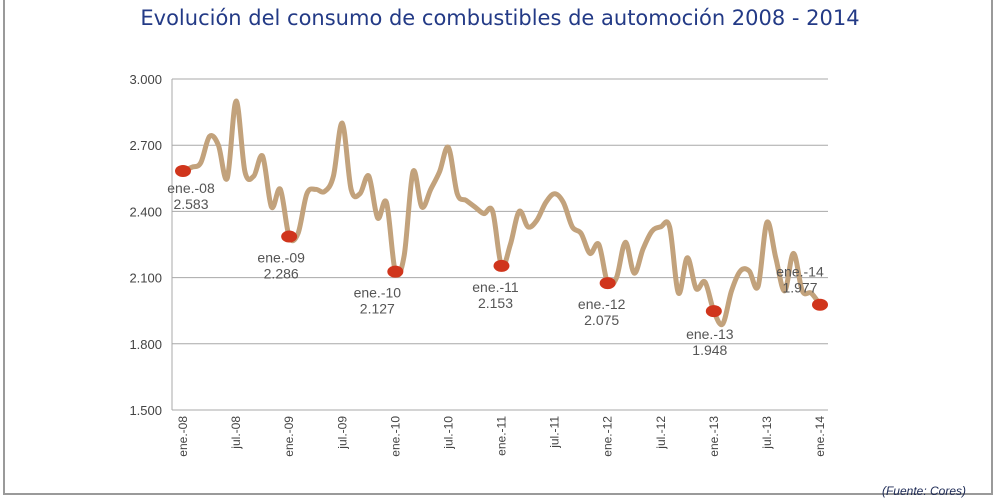 The width and height of the screenshot is (1000, 500). Describe the element at coordinates (800, 272) in the screenshot. I see `annotation-label: ene.-14` at that location.